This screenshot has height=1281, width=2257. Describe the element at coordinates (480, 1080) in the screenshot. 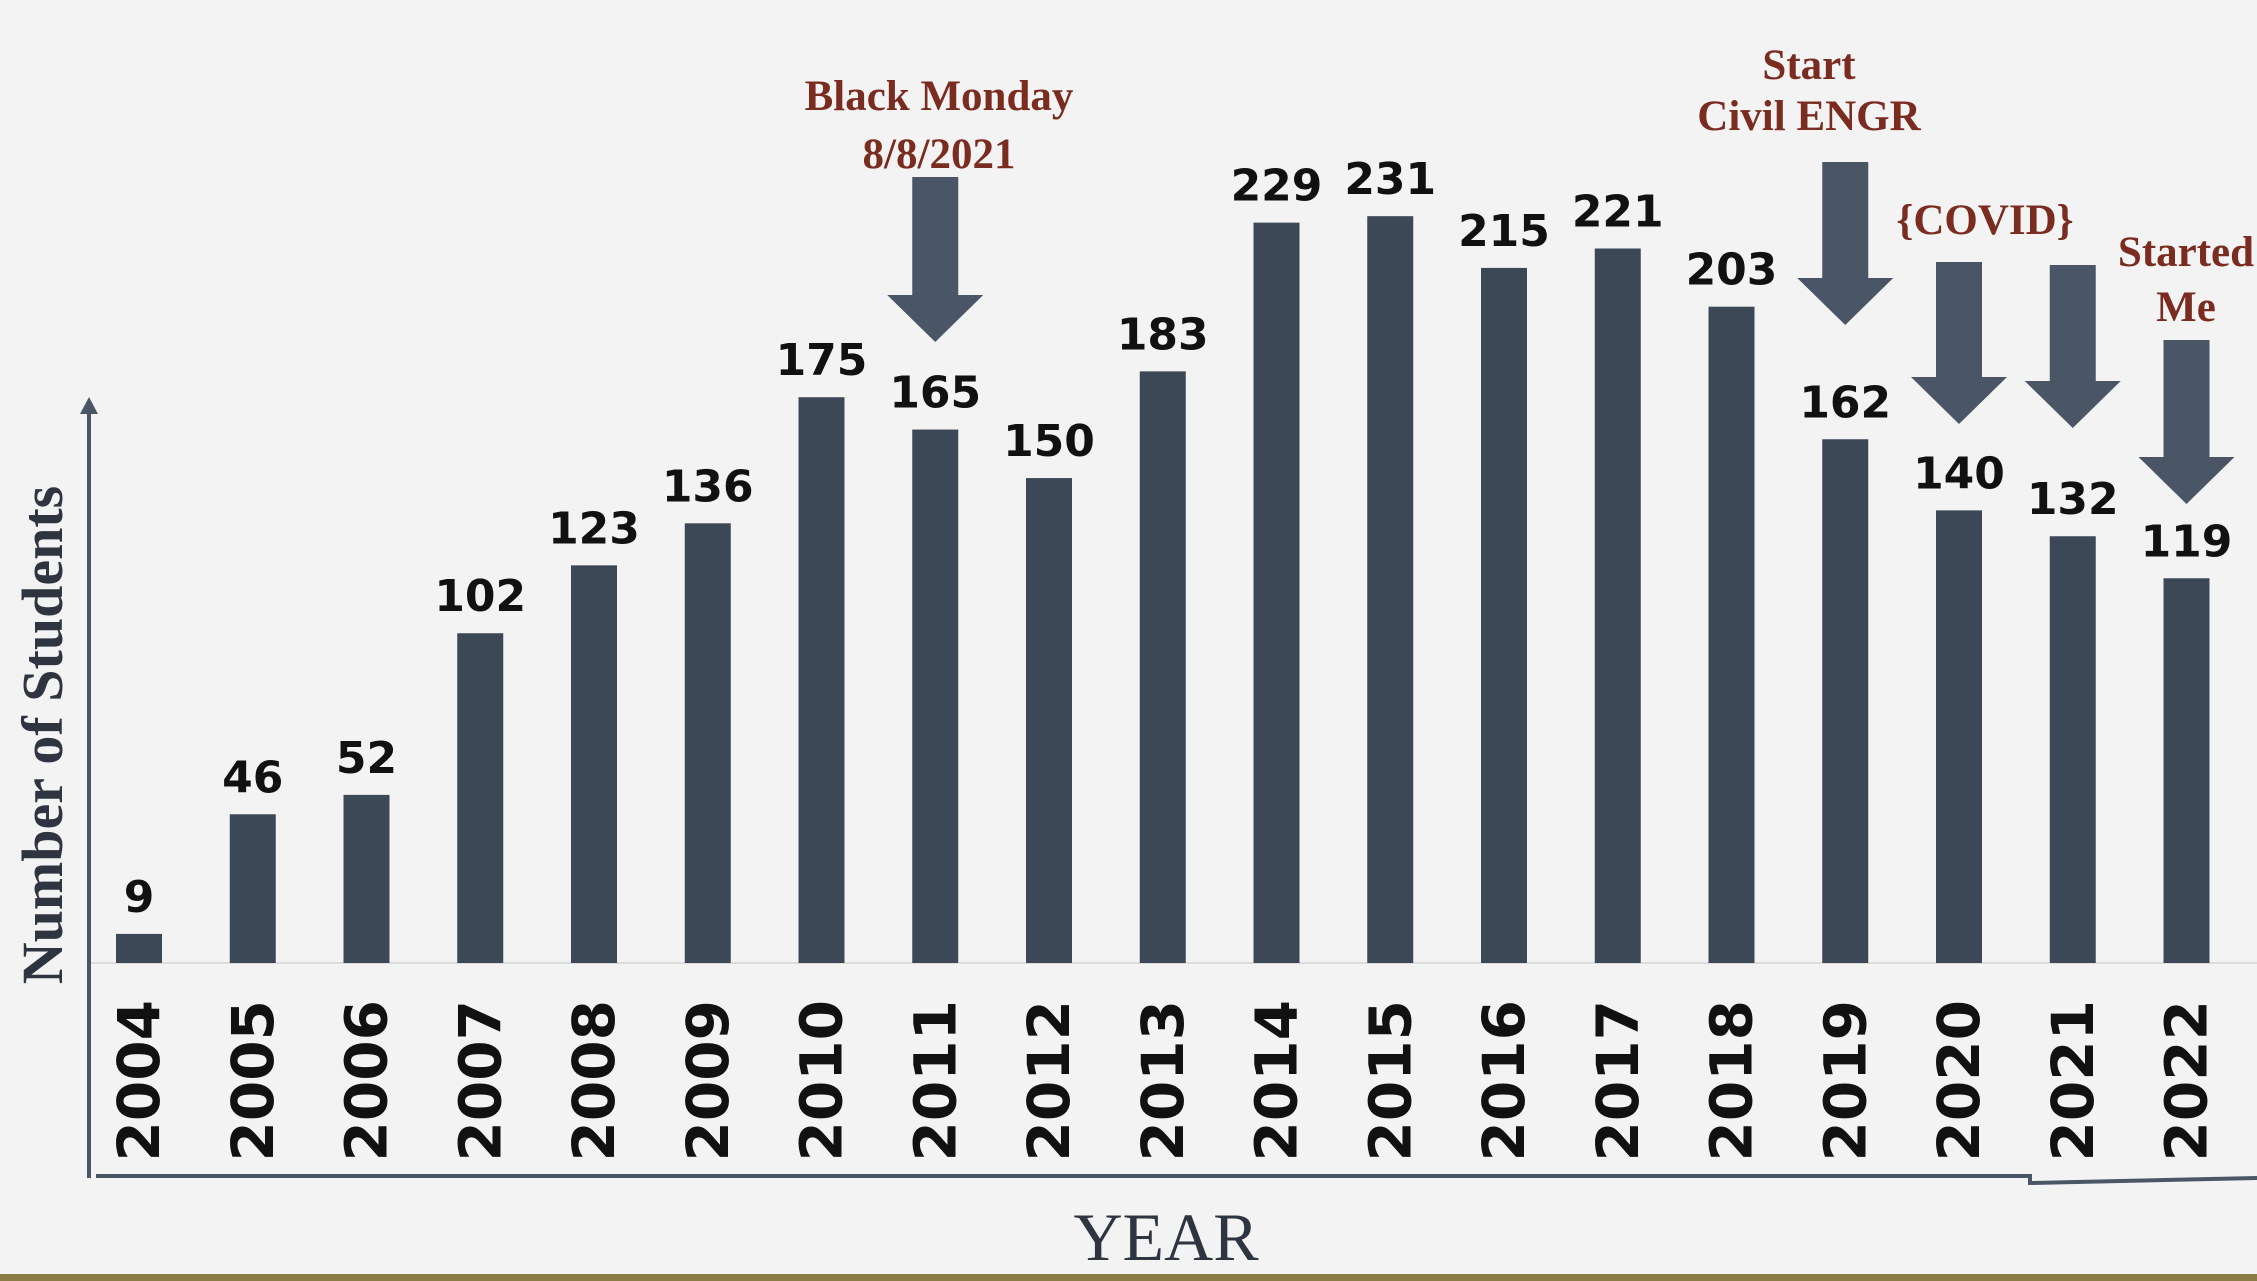

I see `x-tick-label-2007: 2007` at that location.